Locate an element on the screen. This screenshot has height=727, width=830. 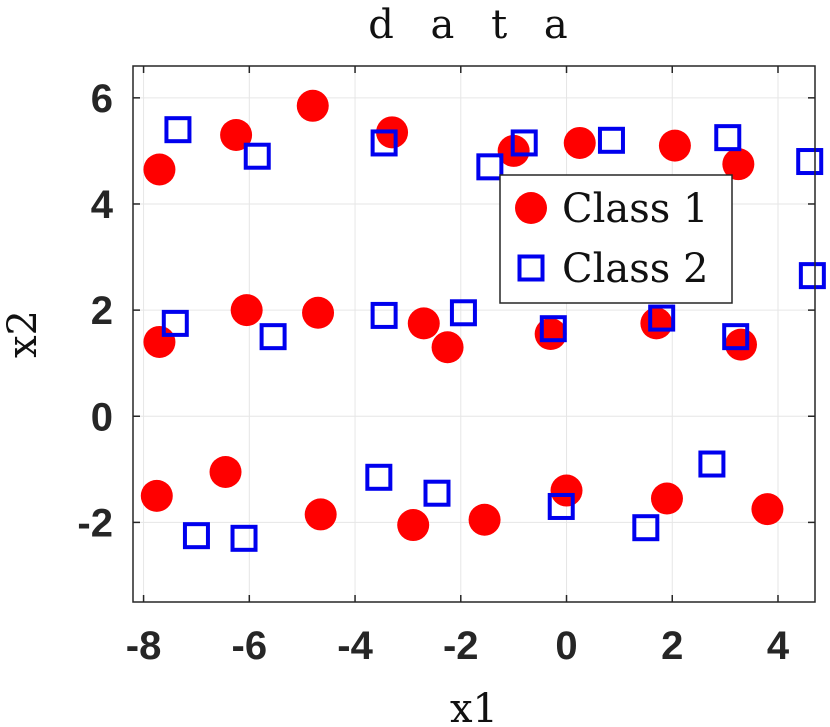
x-tick-label: -6 is located at coordinates (250, 646).